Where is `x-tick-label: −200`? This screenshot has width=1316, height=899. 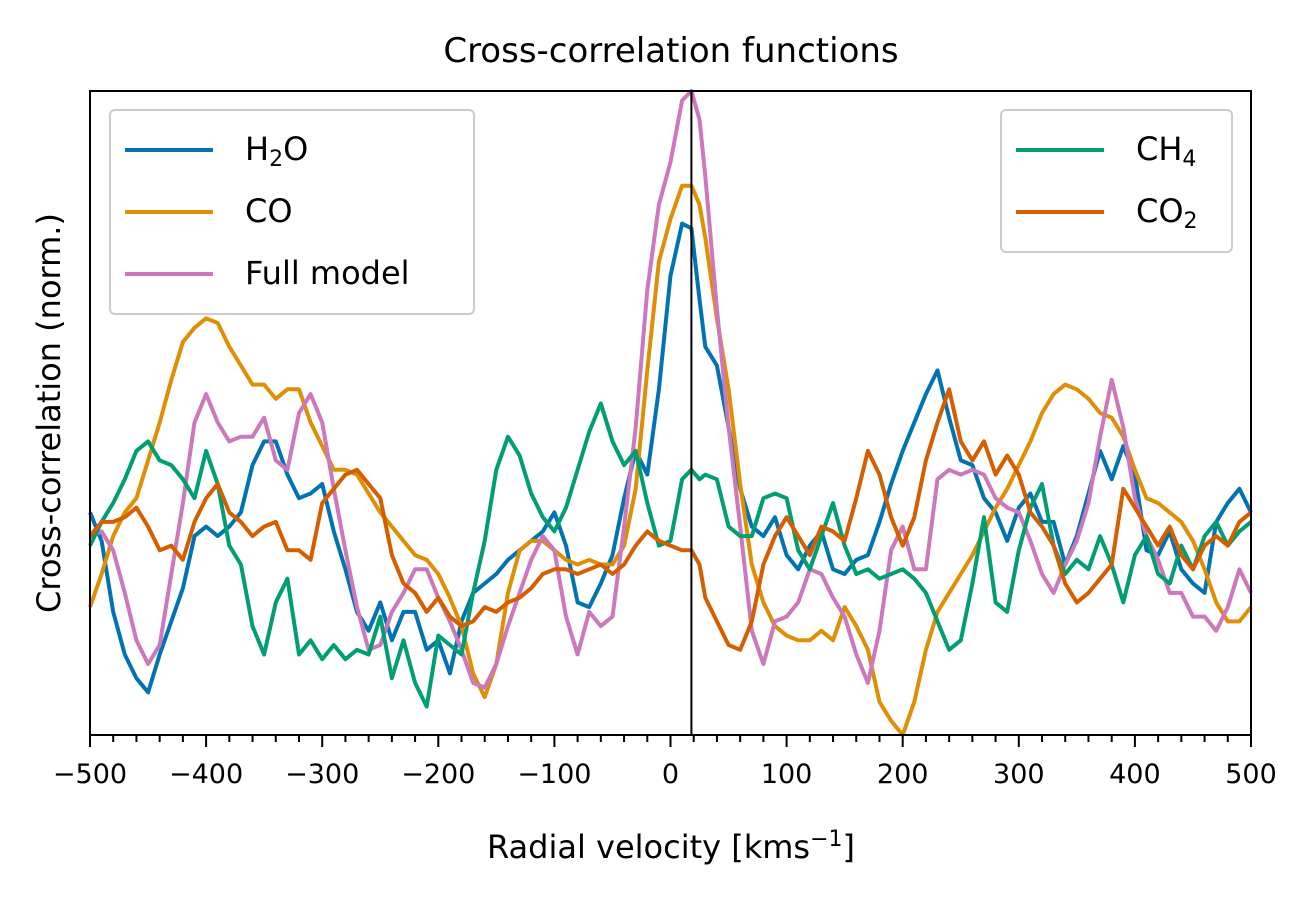
x-tick-label: −200 is located at coordinates (438, 774).